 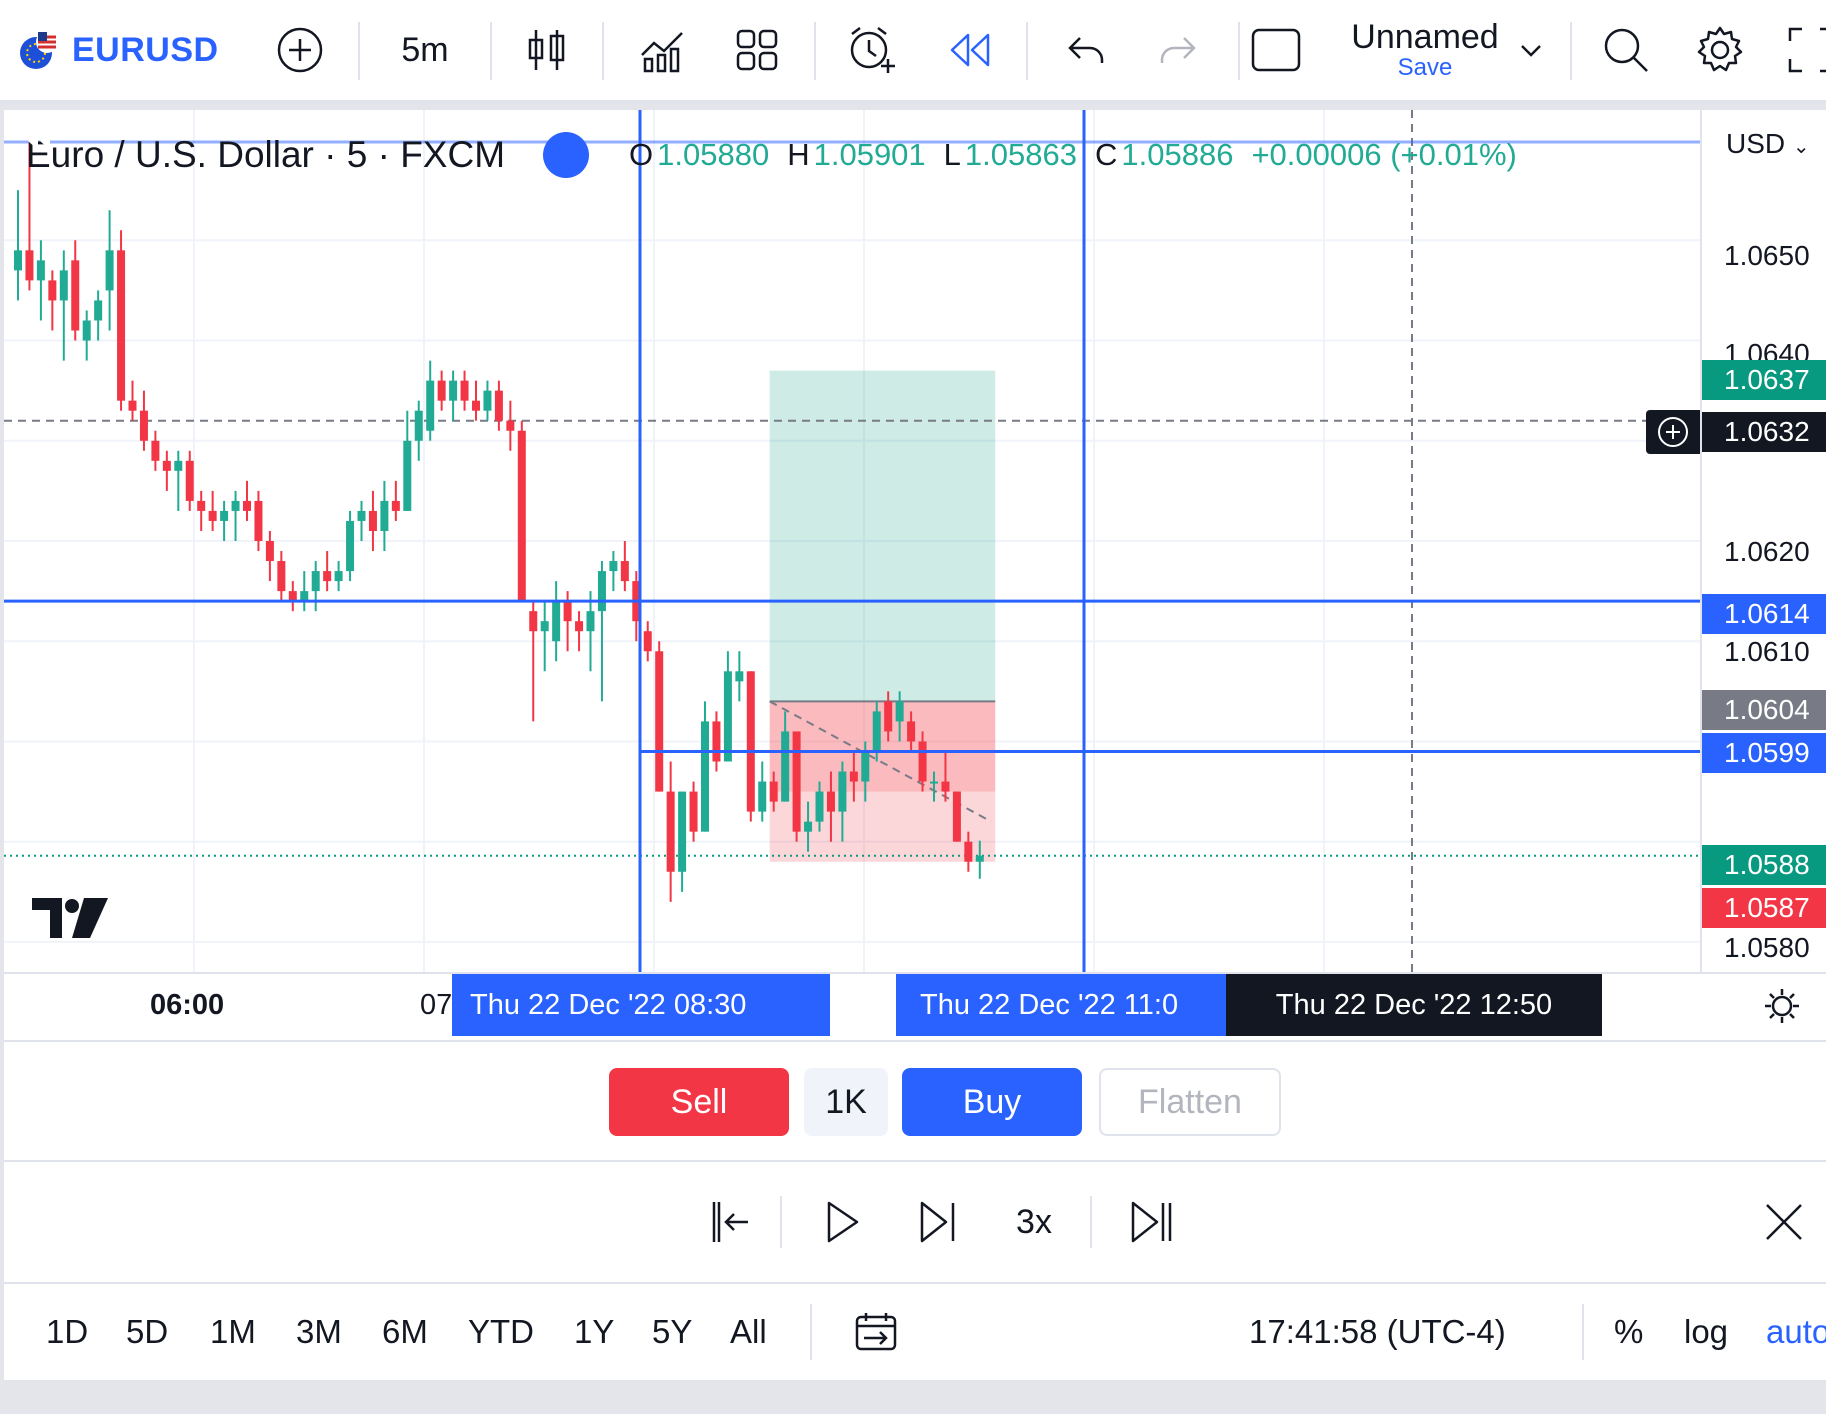 I want to click on sell-button: Sell, so click(x=699, y=1102).